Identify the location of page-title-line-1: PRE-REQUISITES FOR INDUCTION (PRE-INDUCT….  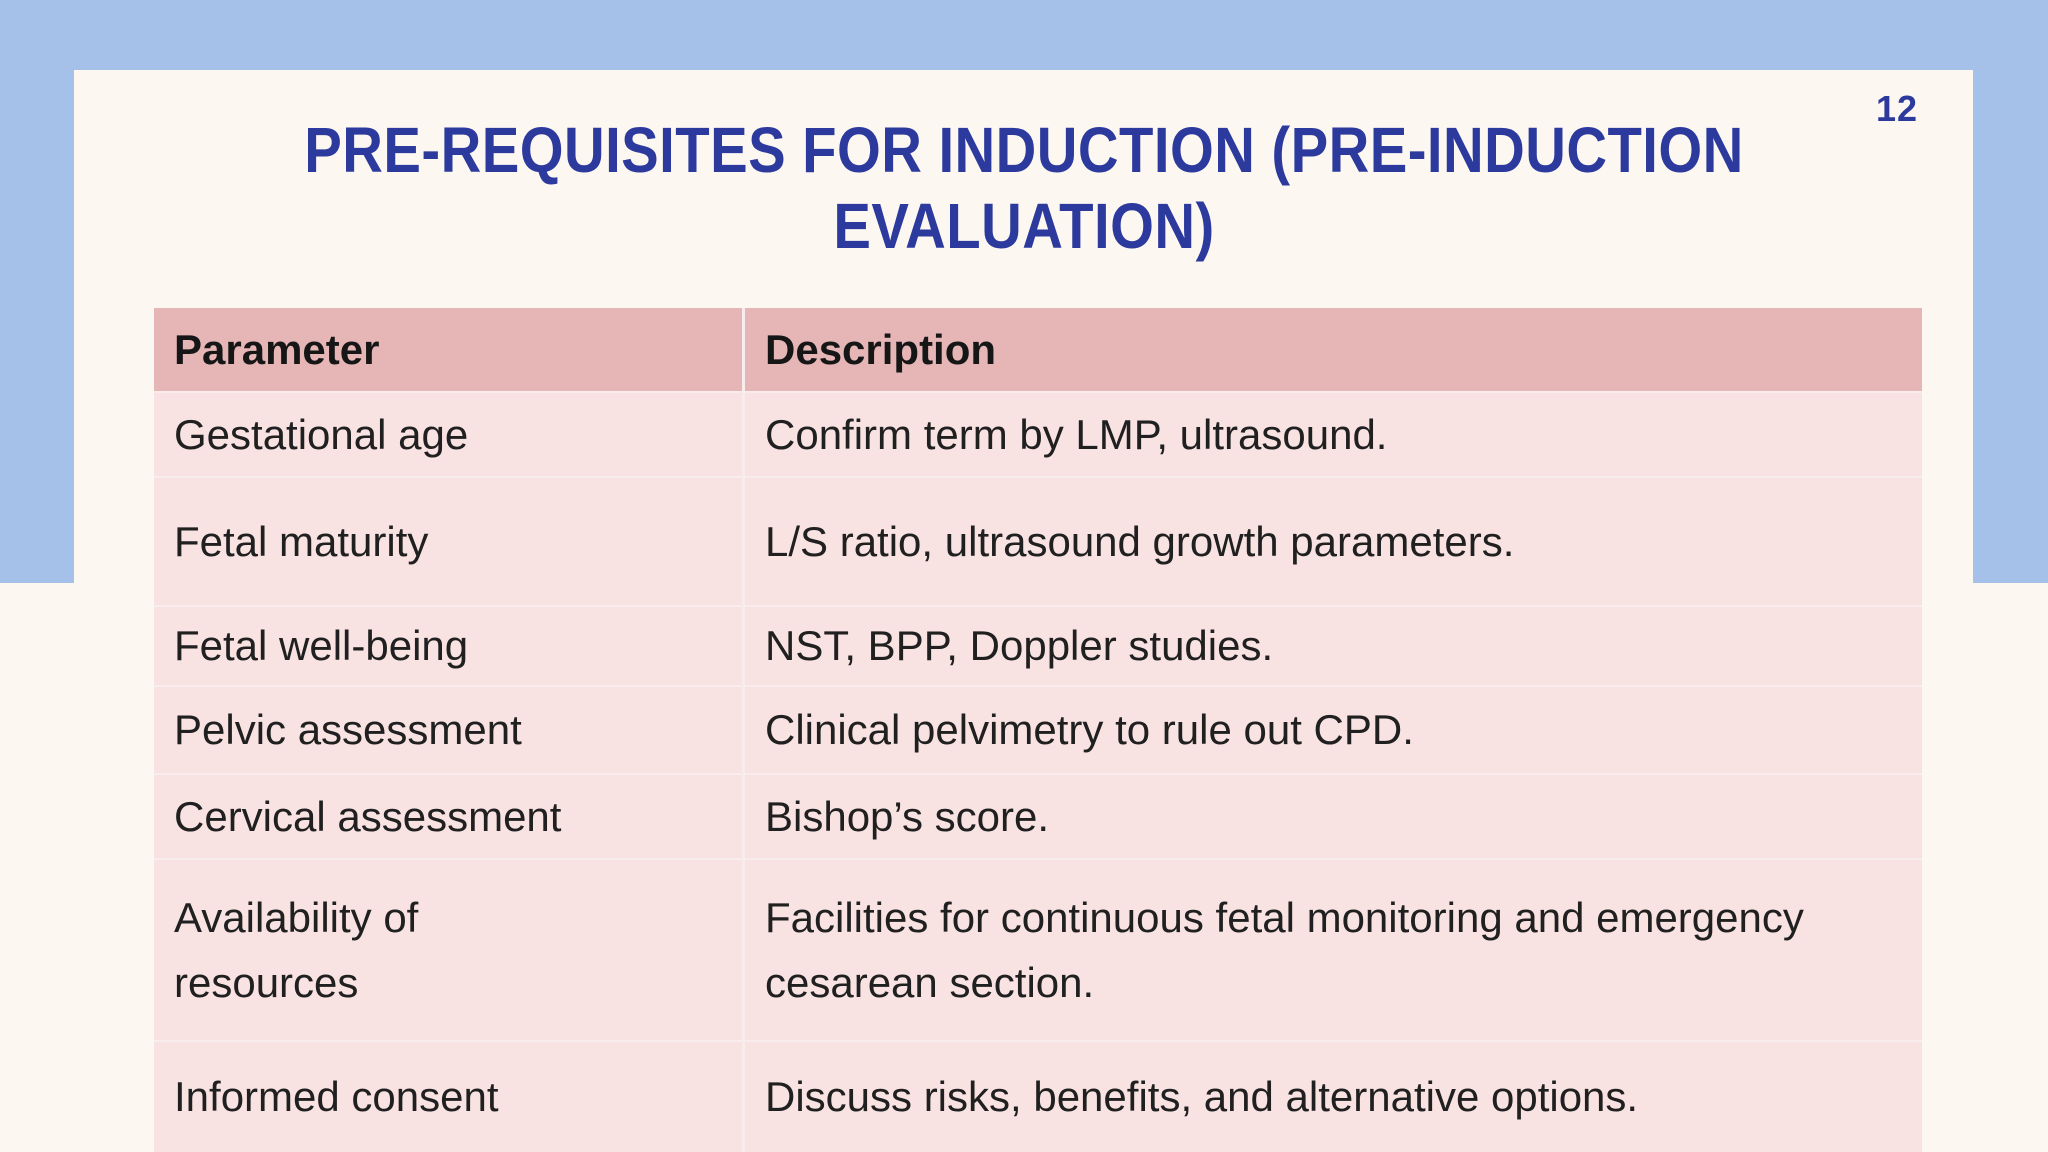
(1024, 150).